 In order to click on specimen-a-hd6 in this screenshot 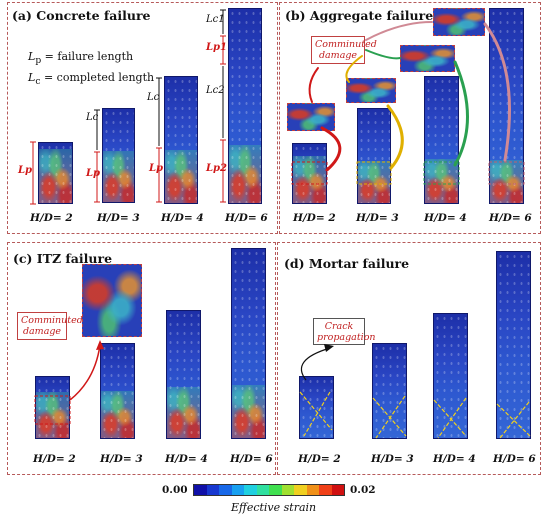, I will do `click(245, 106)`.